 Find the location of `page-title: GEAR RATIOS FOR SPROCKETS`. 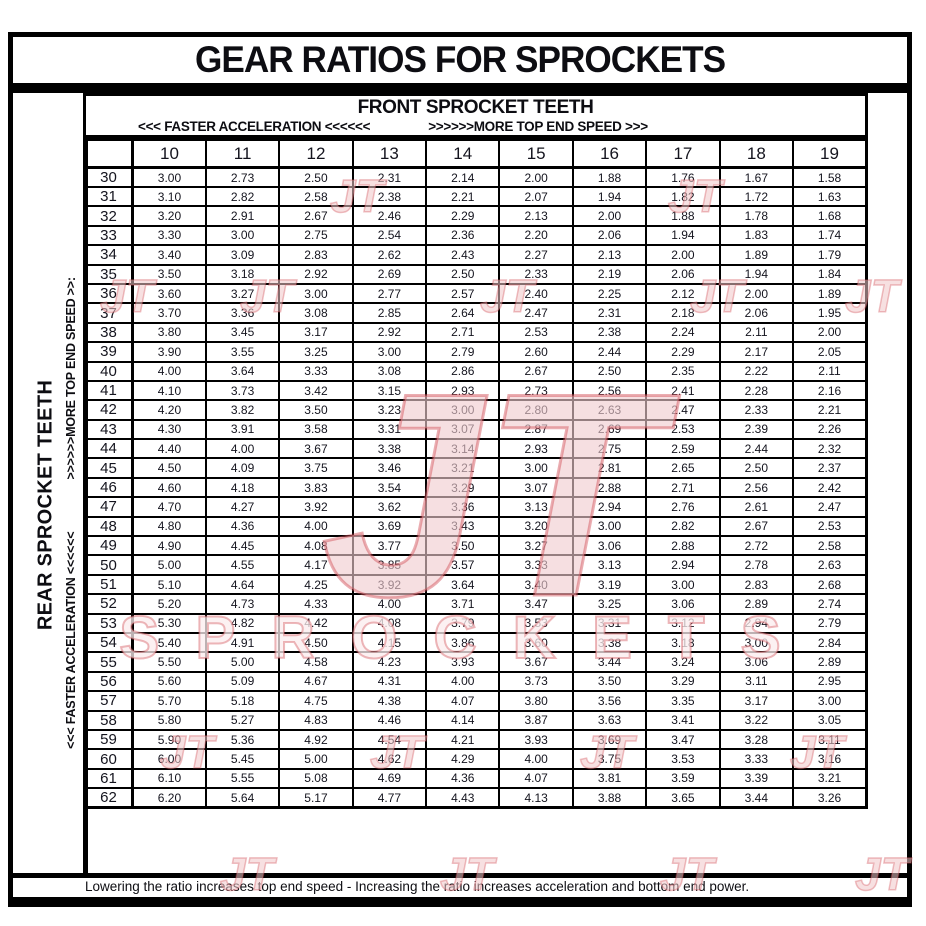

page-title: GEAR RATIOS FOR SPROCKETS is located at coordinates (460, 59).